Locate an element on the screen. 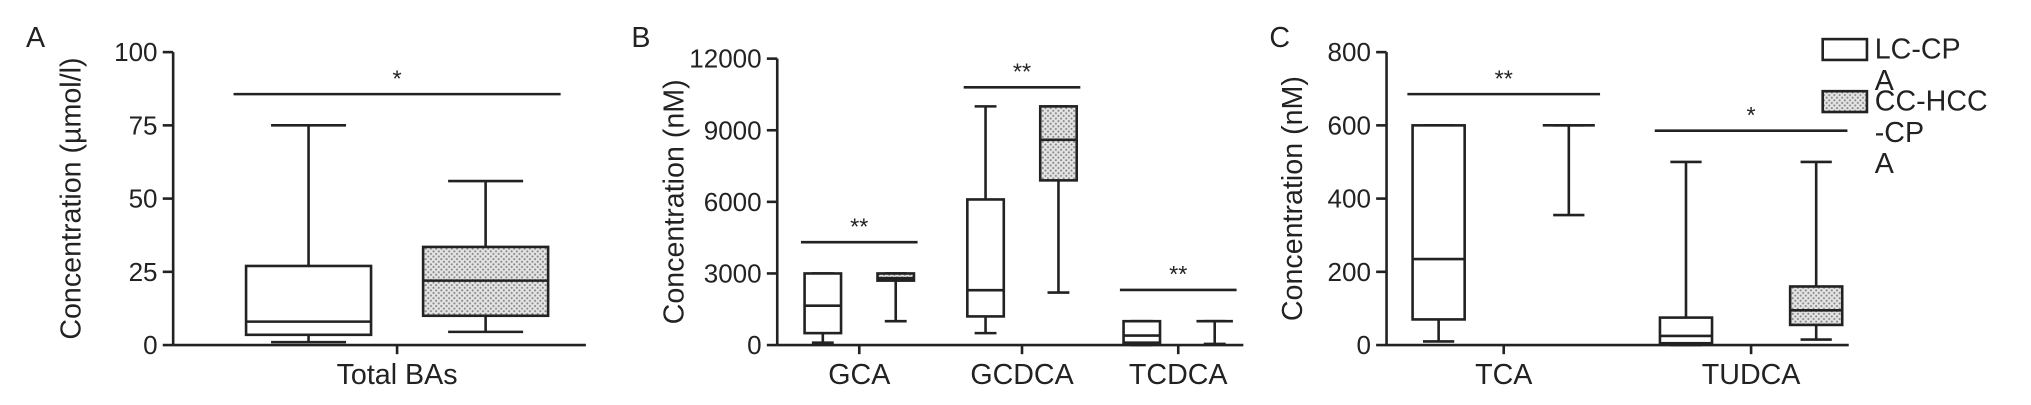  y-tick-label: 50 is located at coordinates (143, 199).